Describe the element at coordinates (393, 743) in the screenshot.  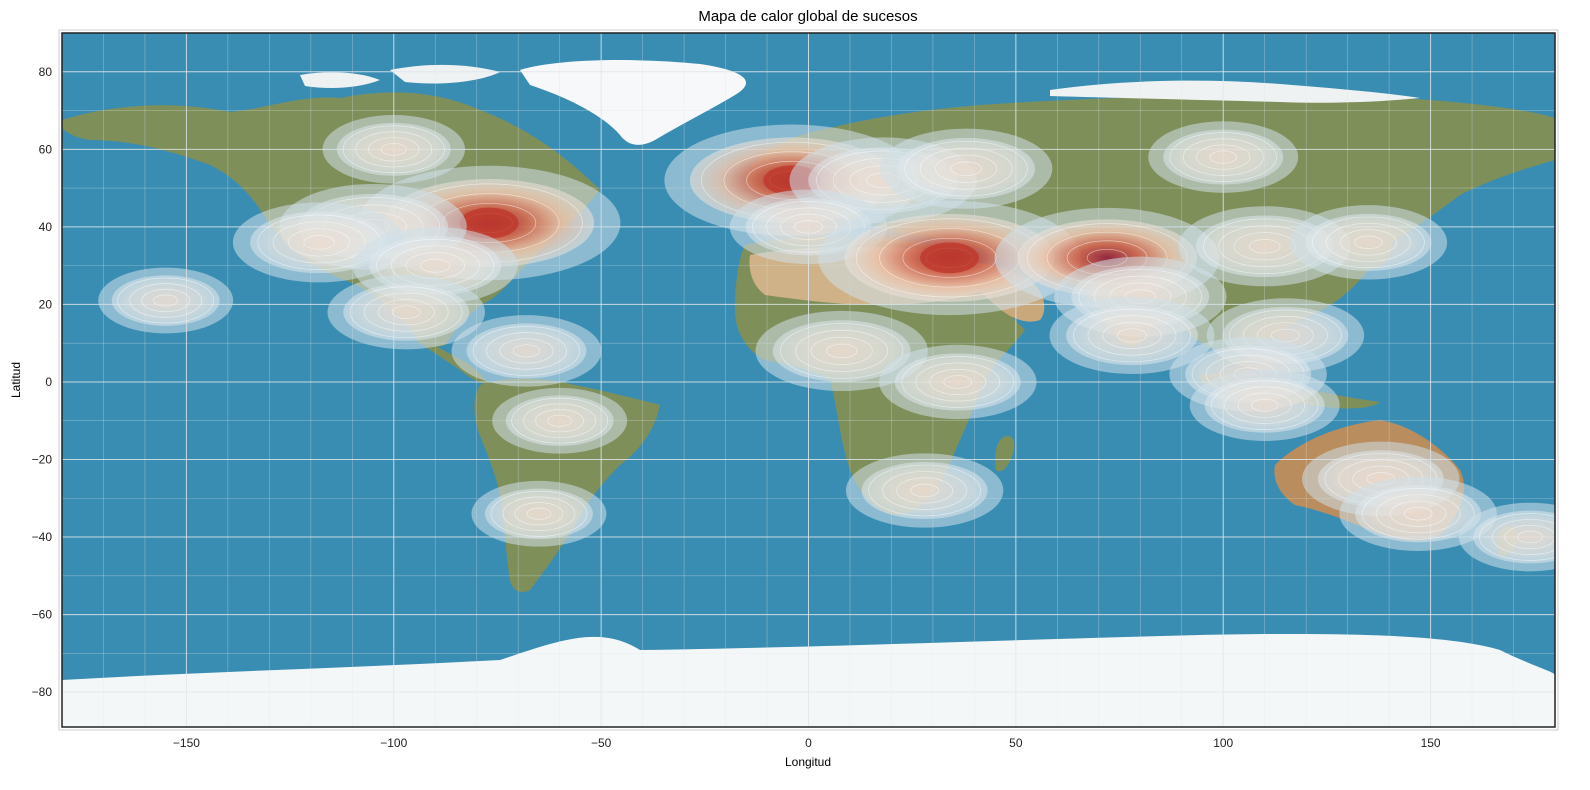
I see `x-tick-label: −100` at that location.